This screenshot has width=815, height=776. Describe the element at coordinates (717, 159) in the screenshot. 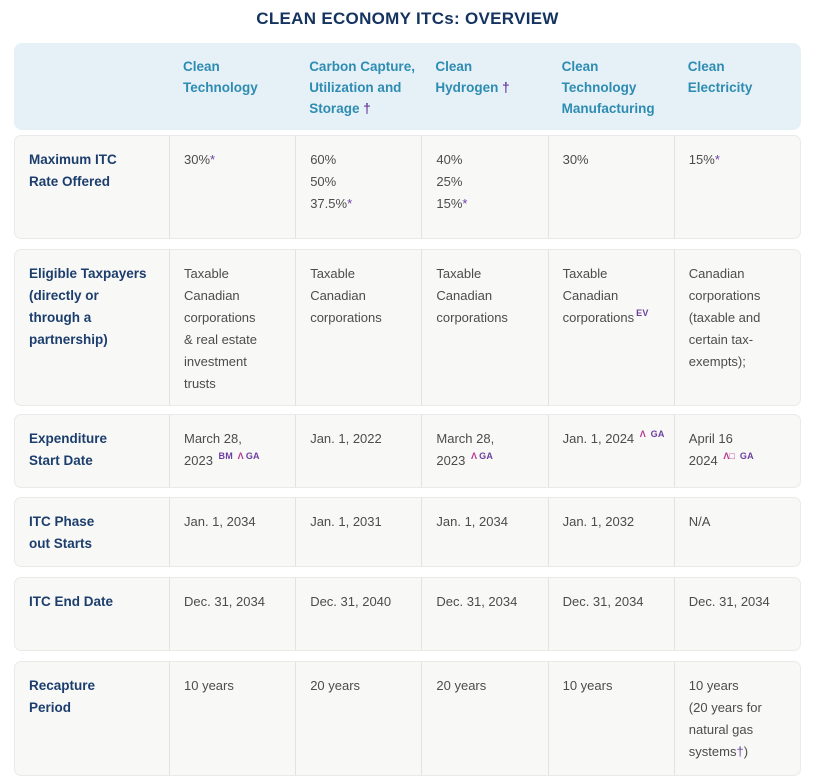

I see `footnote-mark: *` at that location.